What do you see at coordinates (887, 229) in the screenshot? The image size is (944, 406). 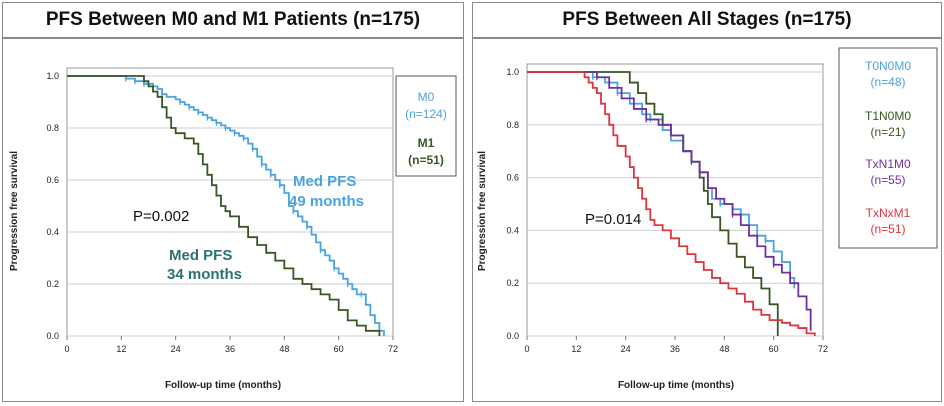 I see `legend-txnxm1-n: (n=51)` at bounding box center [887, 229].